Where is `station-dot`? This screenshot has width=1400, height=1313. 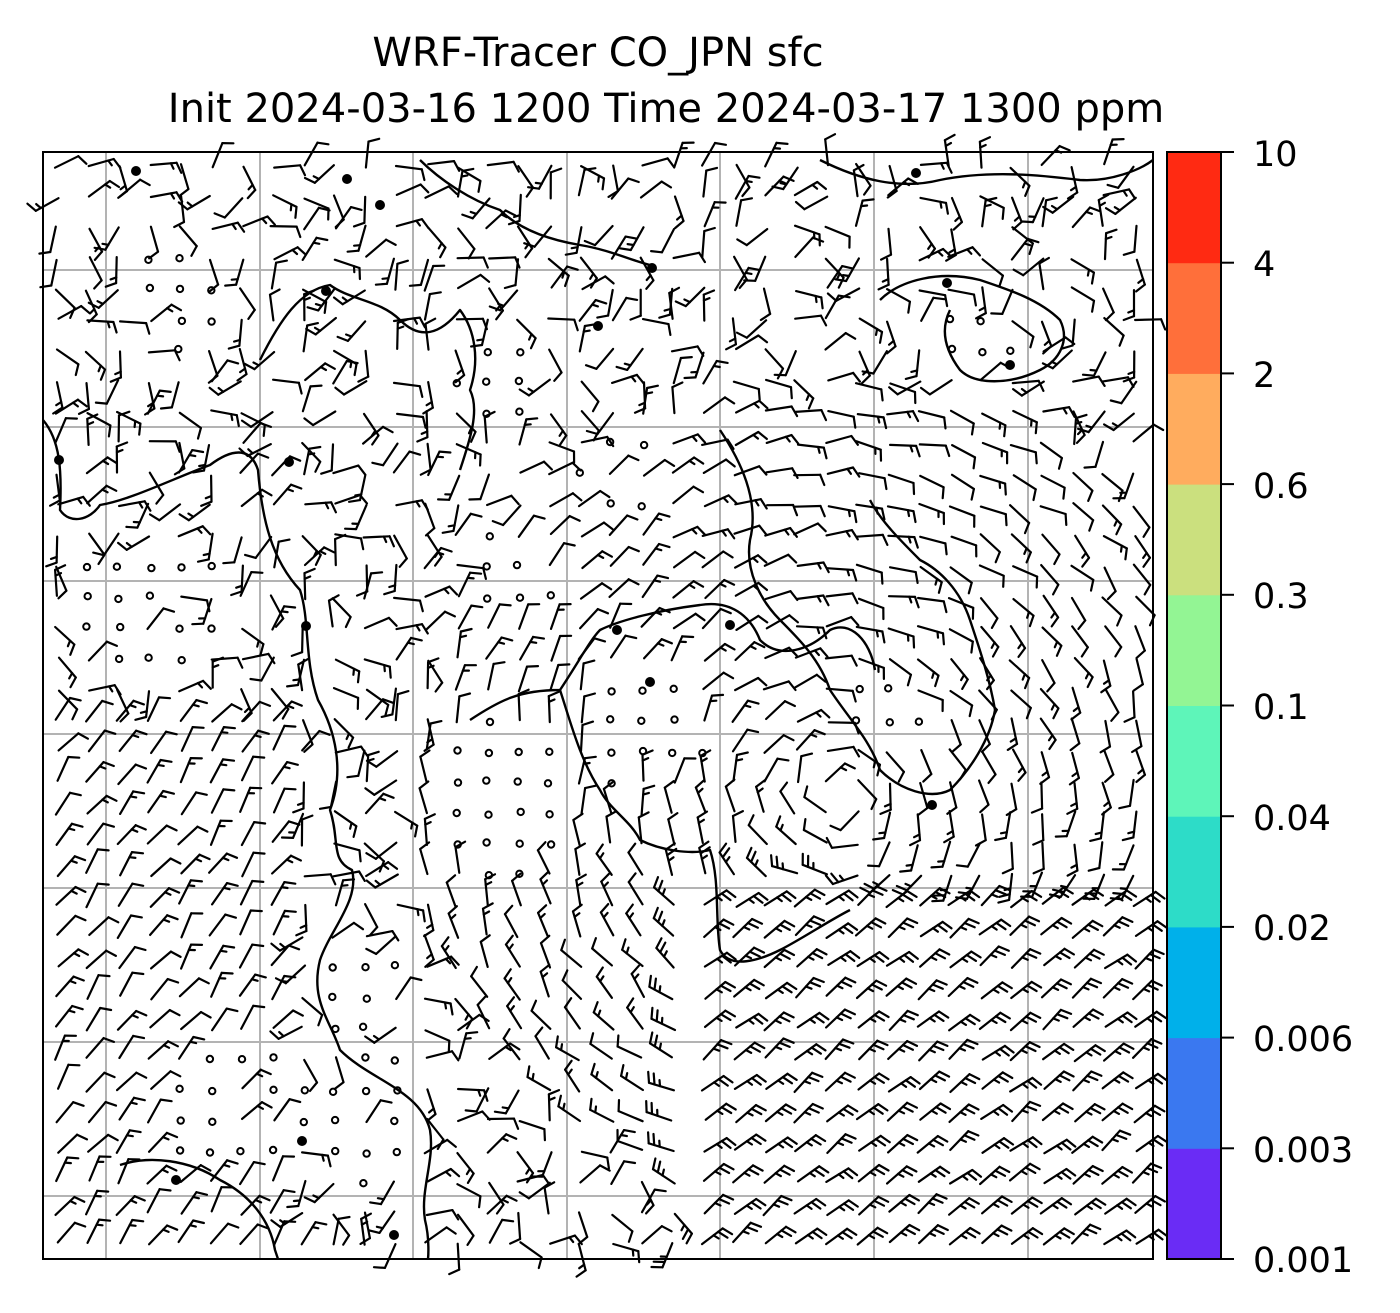 station-dot is located at coordinates (176, 1180).